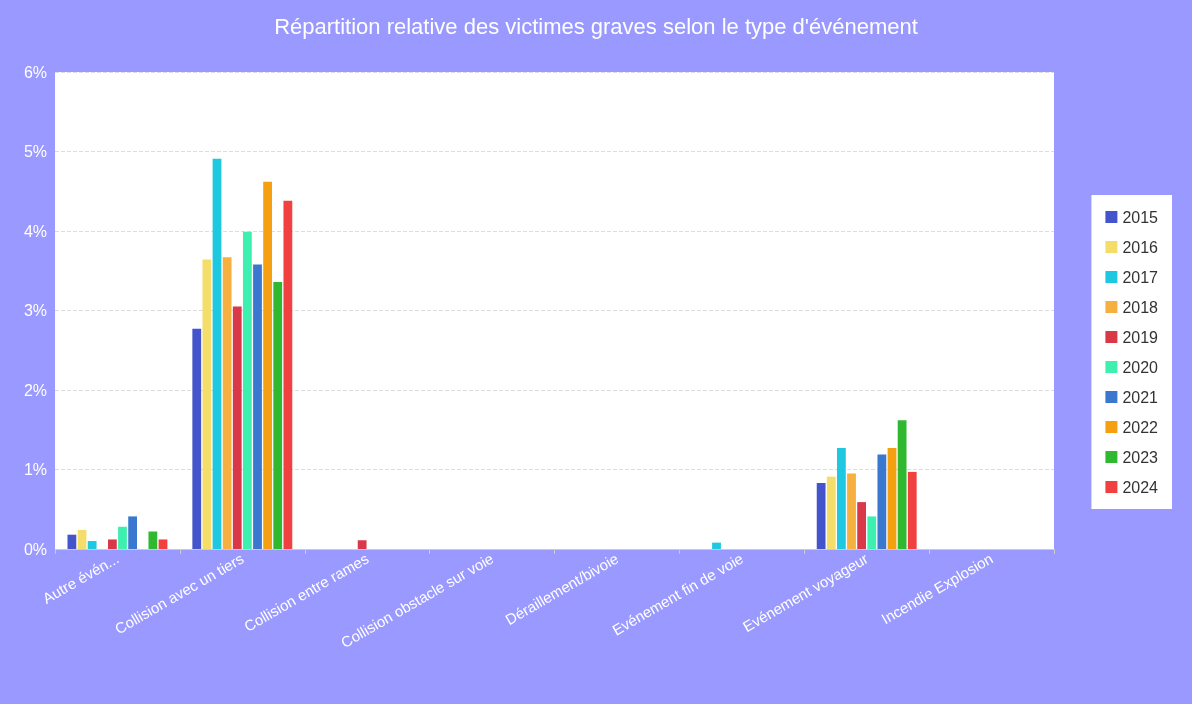 The width and height of the screenshot is (1192, 704). I want to click on legend-label: 2019, so click(1140, 337).